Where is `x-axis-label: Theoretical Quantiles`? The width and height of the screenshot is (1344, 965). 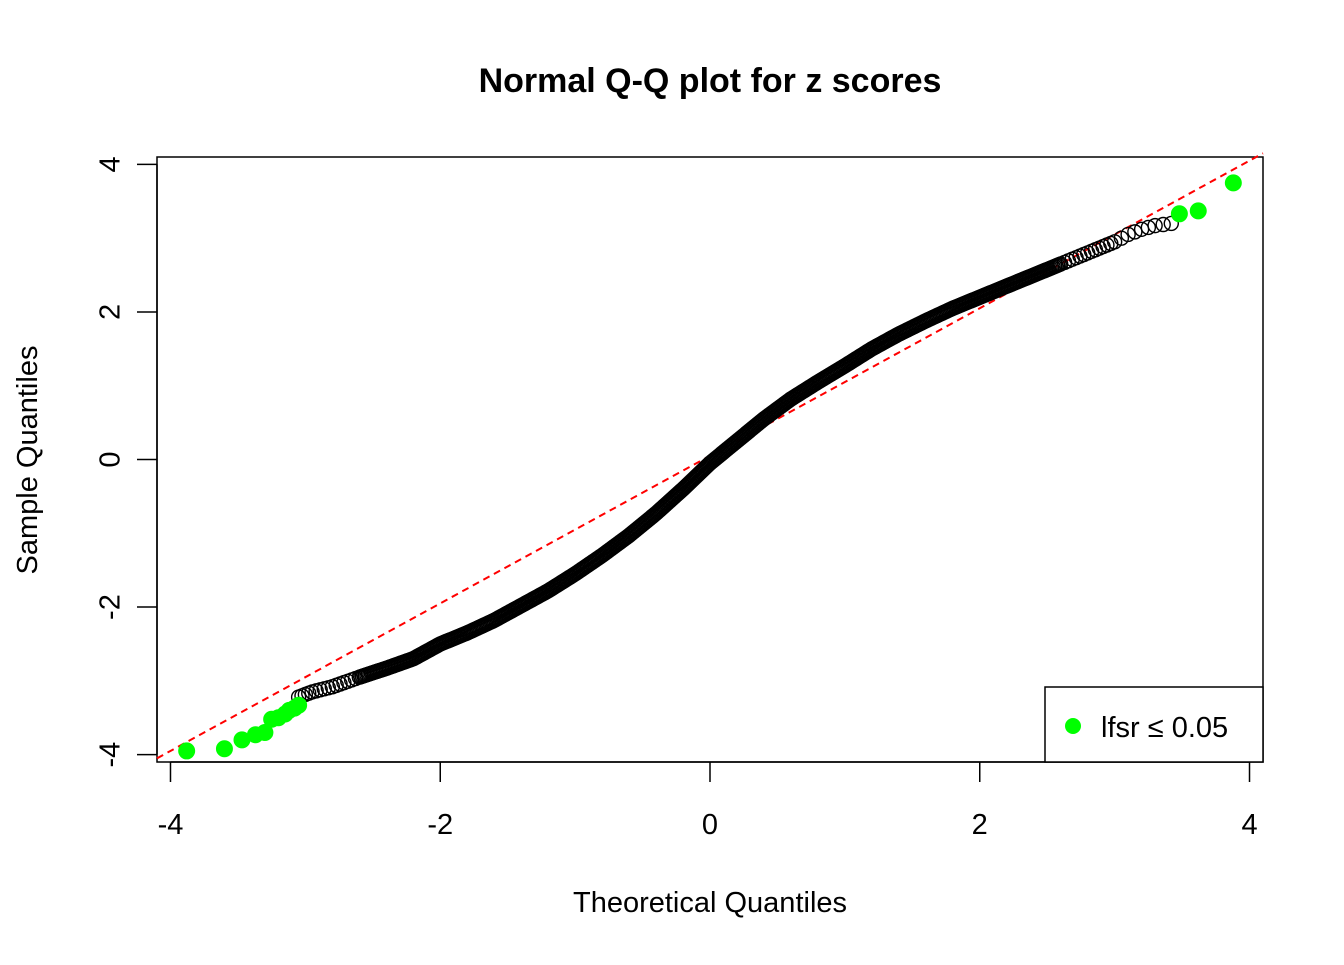 x-axis-label: Theoretical Quantiles is located at coordinates (710, 903).